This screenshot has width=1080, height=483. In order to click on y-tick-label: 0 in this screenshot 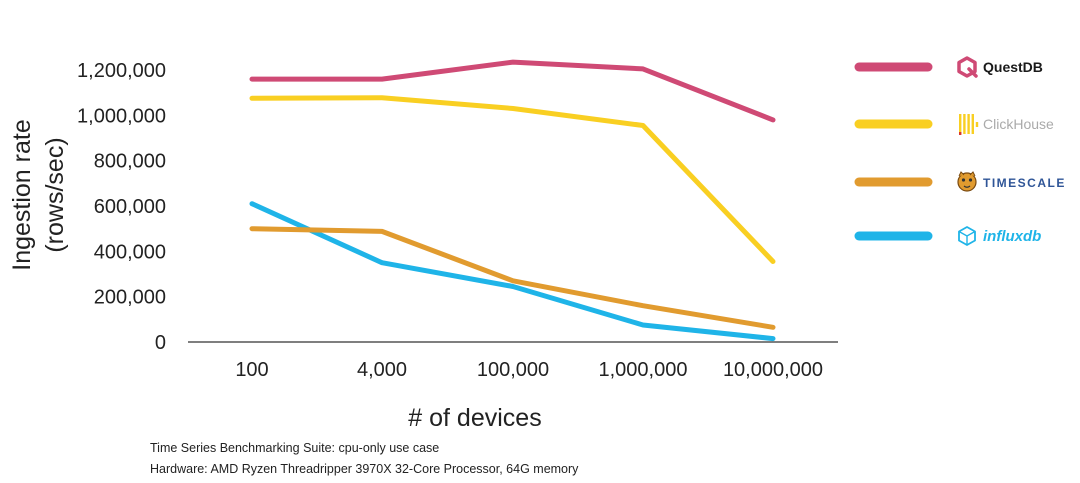, I will do `click(160, 343)`.